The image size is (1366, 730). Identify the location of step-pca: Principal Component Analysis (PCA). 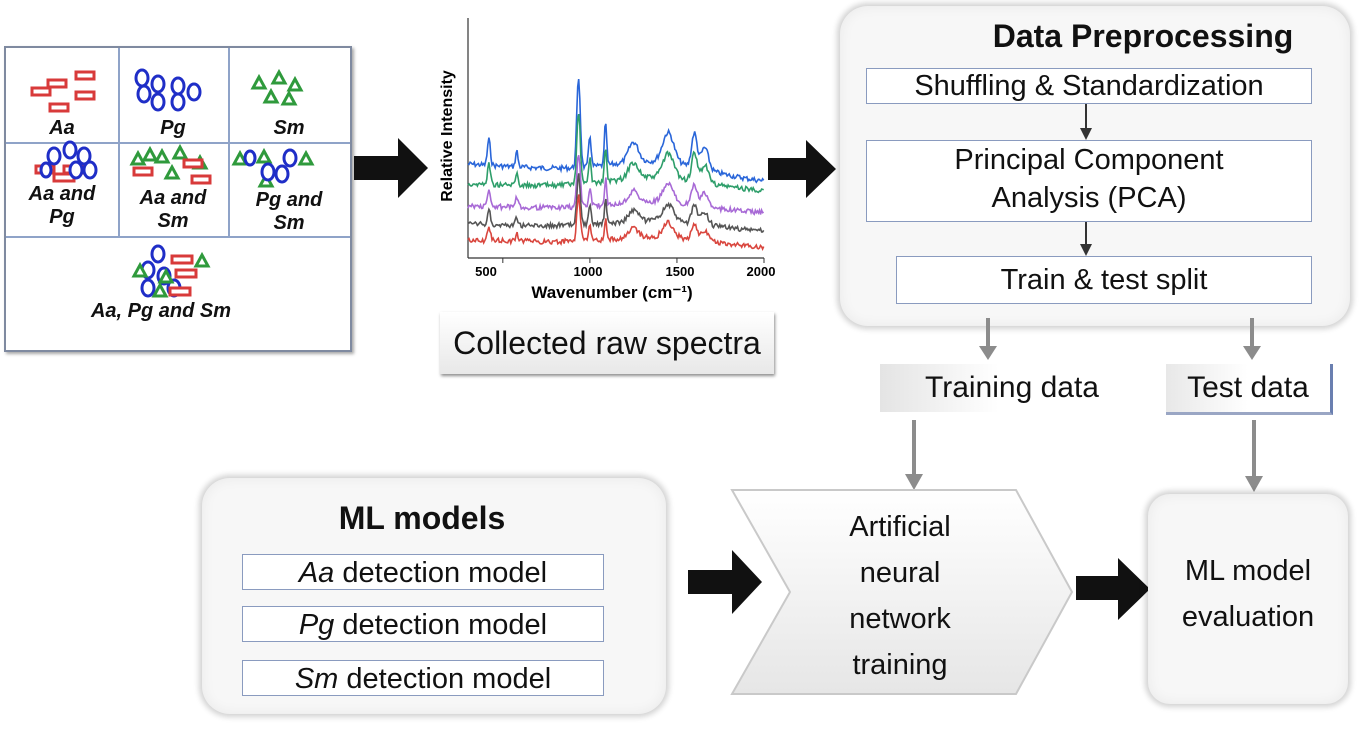
(1089, 181).